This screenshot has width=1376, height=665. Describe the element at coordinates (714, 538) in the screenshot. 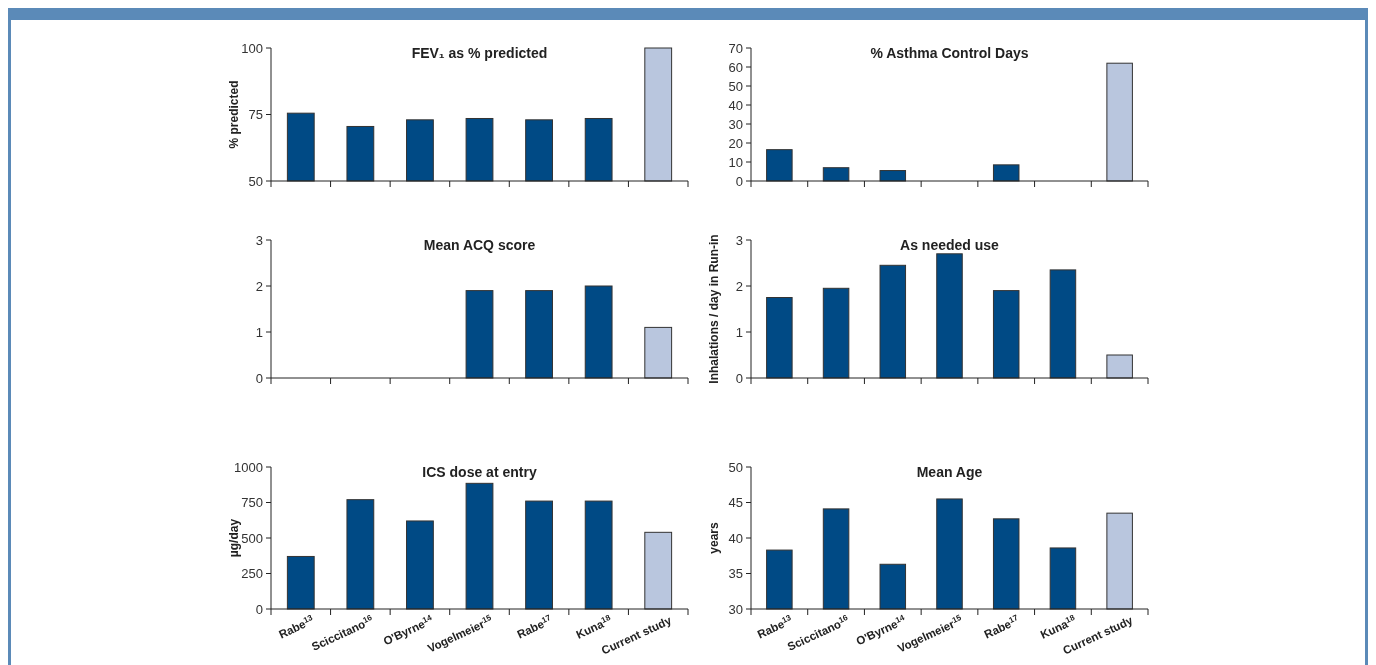

I see `y-axis-title: years` at that location.